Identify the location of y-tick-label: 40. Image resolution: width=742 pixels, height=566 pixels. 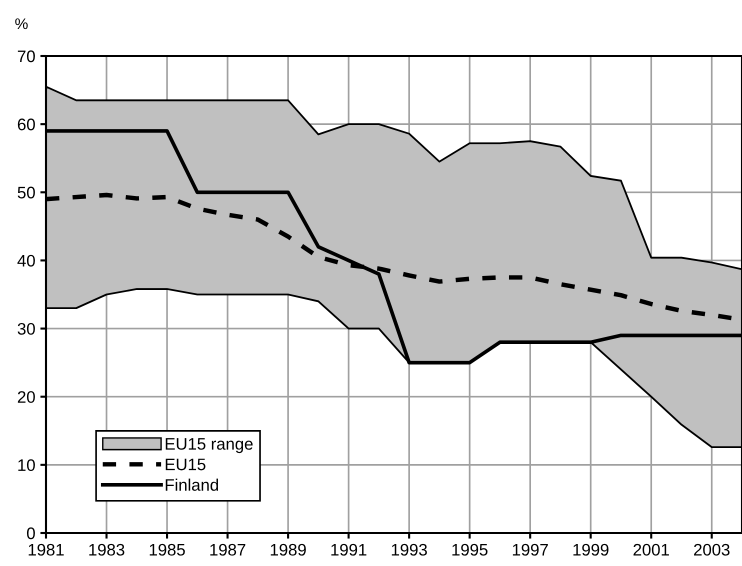
(26, 260).